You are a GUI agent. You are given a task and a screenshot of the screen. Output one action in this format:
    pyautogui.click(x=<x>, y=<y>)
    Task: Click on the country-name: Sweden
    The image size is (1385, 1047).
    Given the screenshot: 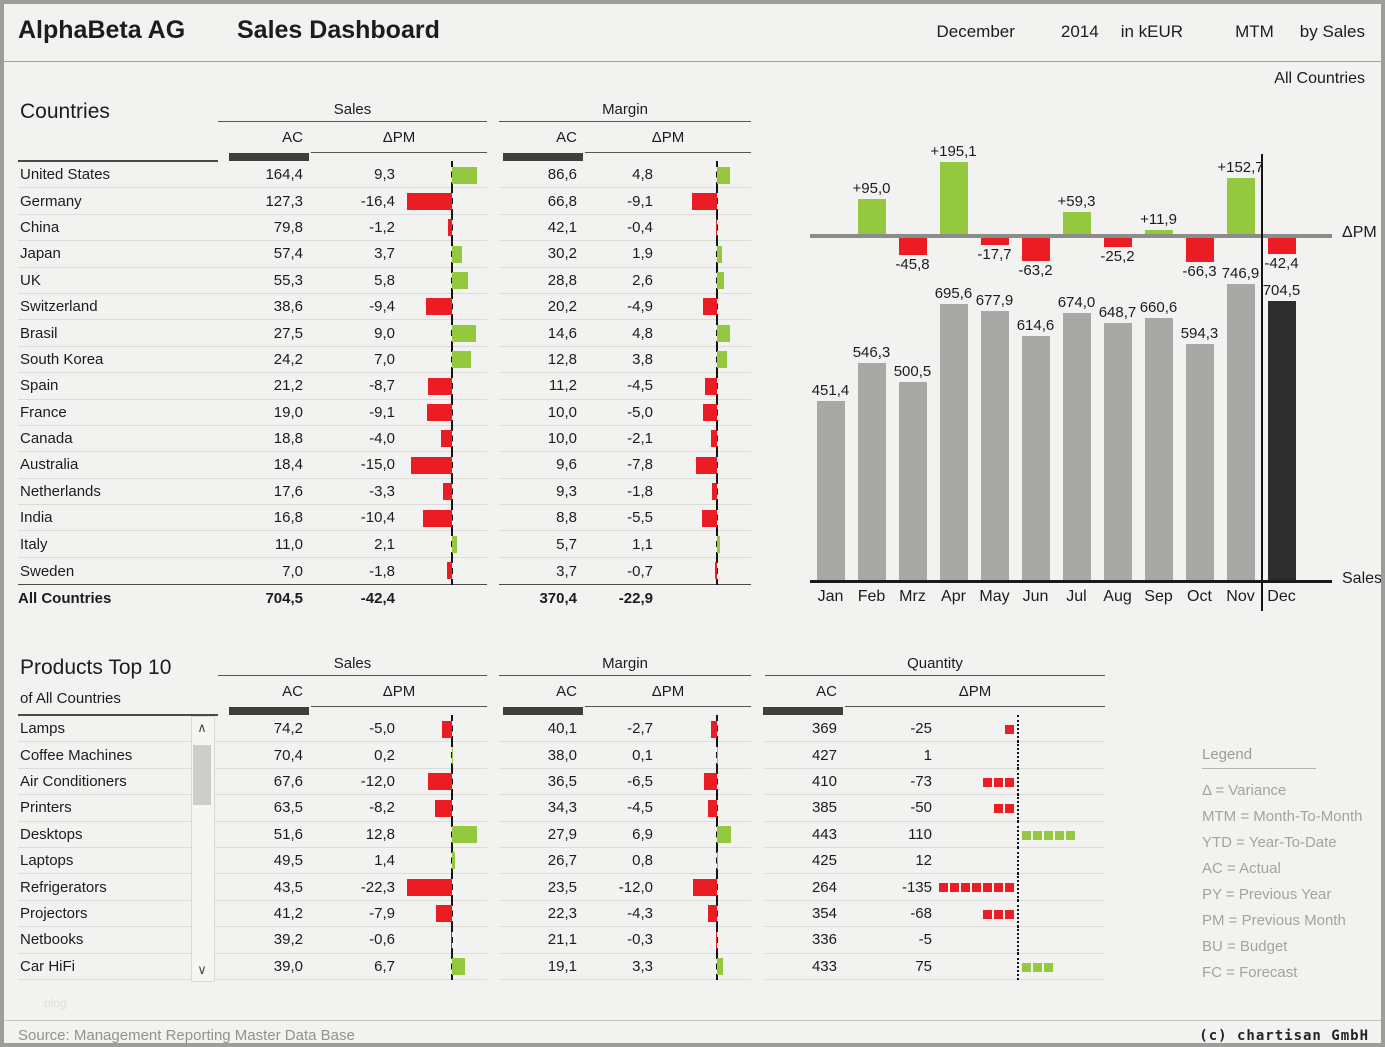 What is the action you would take?
    pyautogui.click(x=47, y=571)
    